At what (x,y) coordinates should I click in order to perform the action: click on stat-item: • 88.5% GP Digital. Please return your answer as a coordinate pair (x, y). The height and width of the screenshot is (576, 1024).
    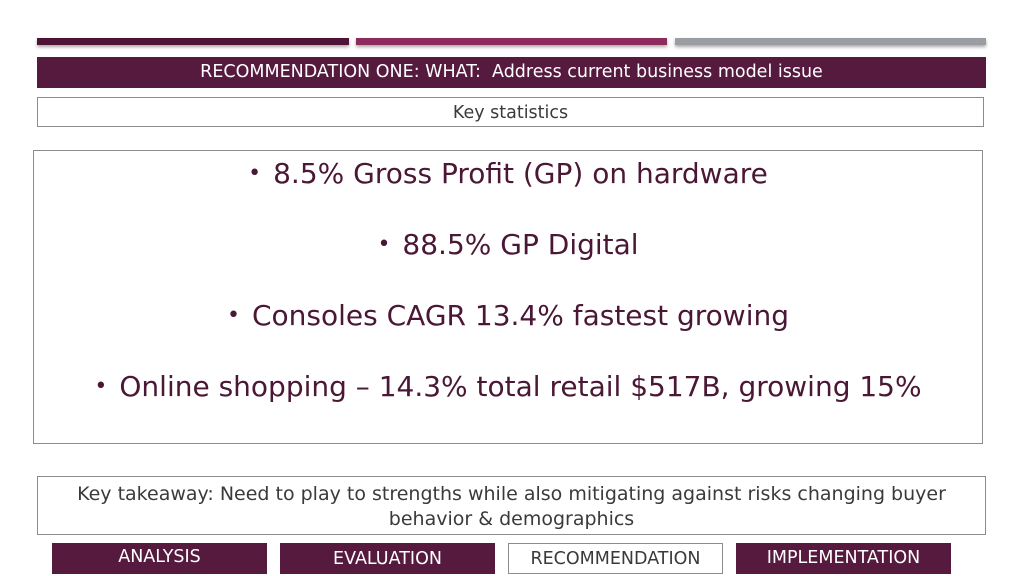
    Looking at the image, I should click on (508, 245).